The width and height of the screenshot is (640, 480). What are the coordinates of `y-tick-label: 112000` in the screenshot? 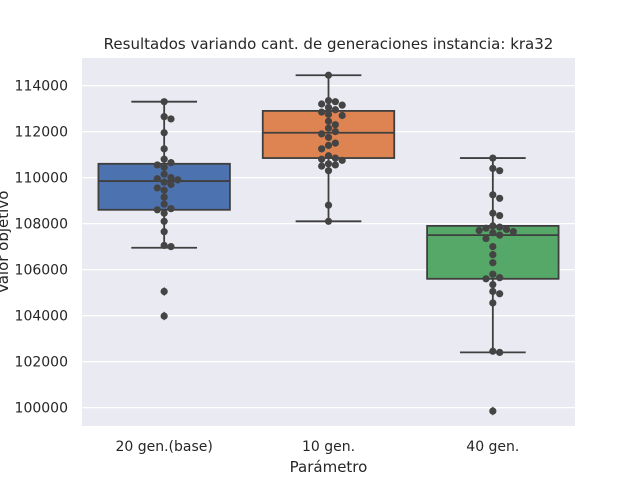 It's located at (41, 133).